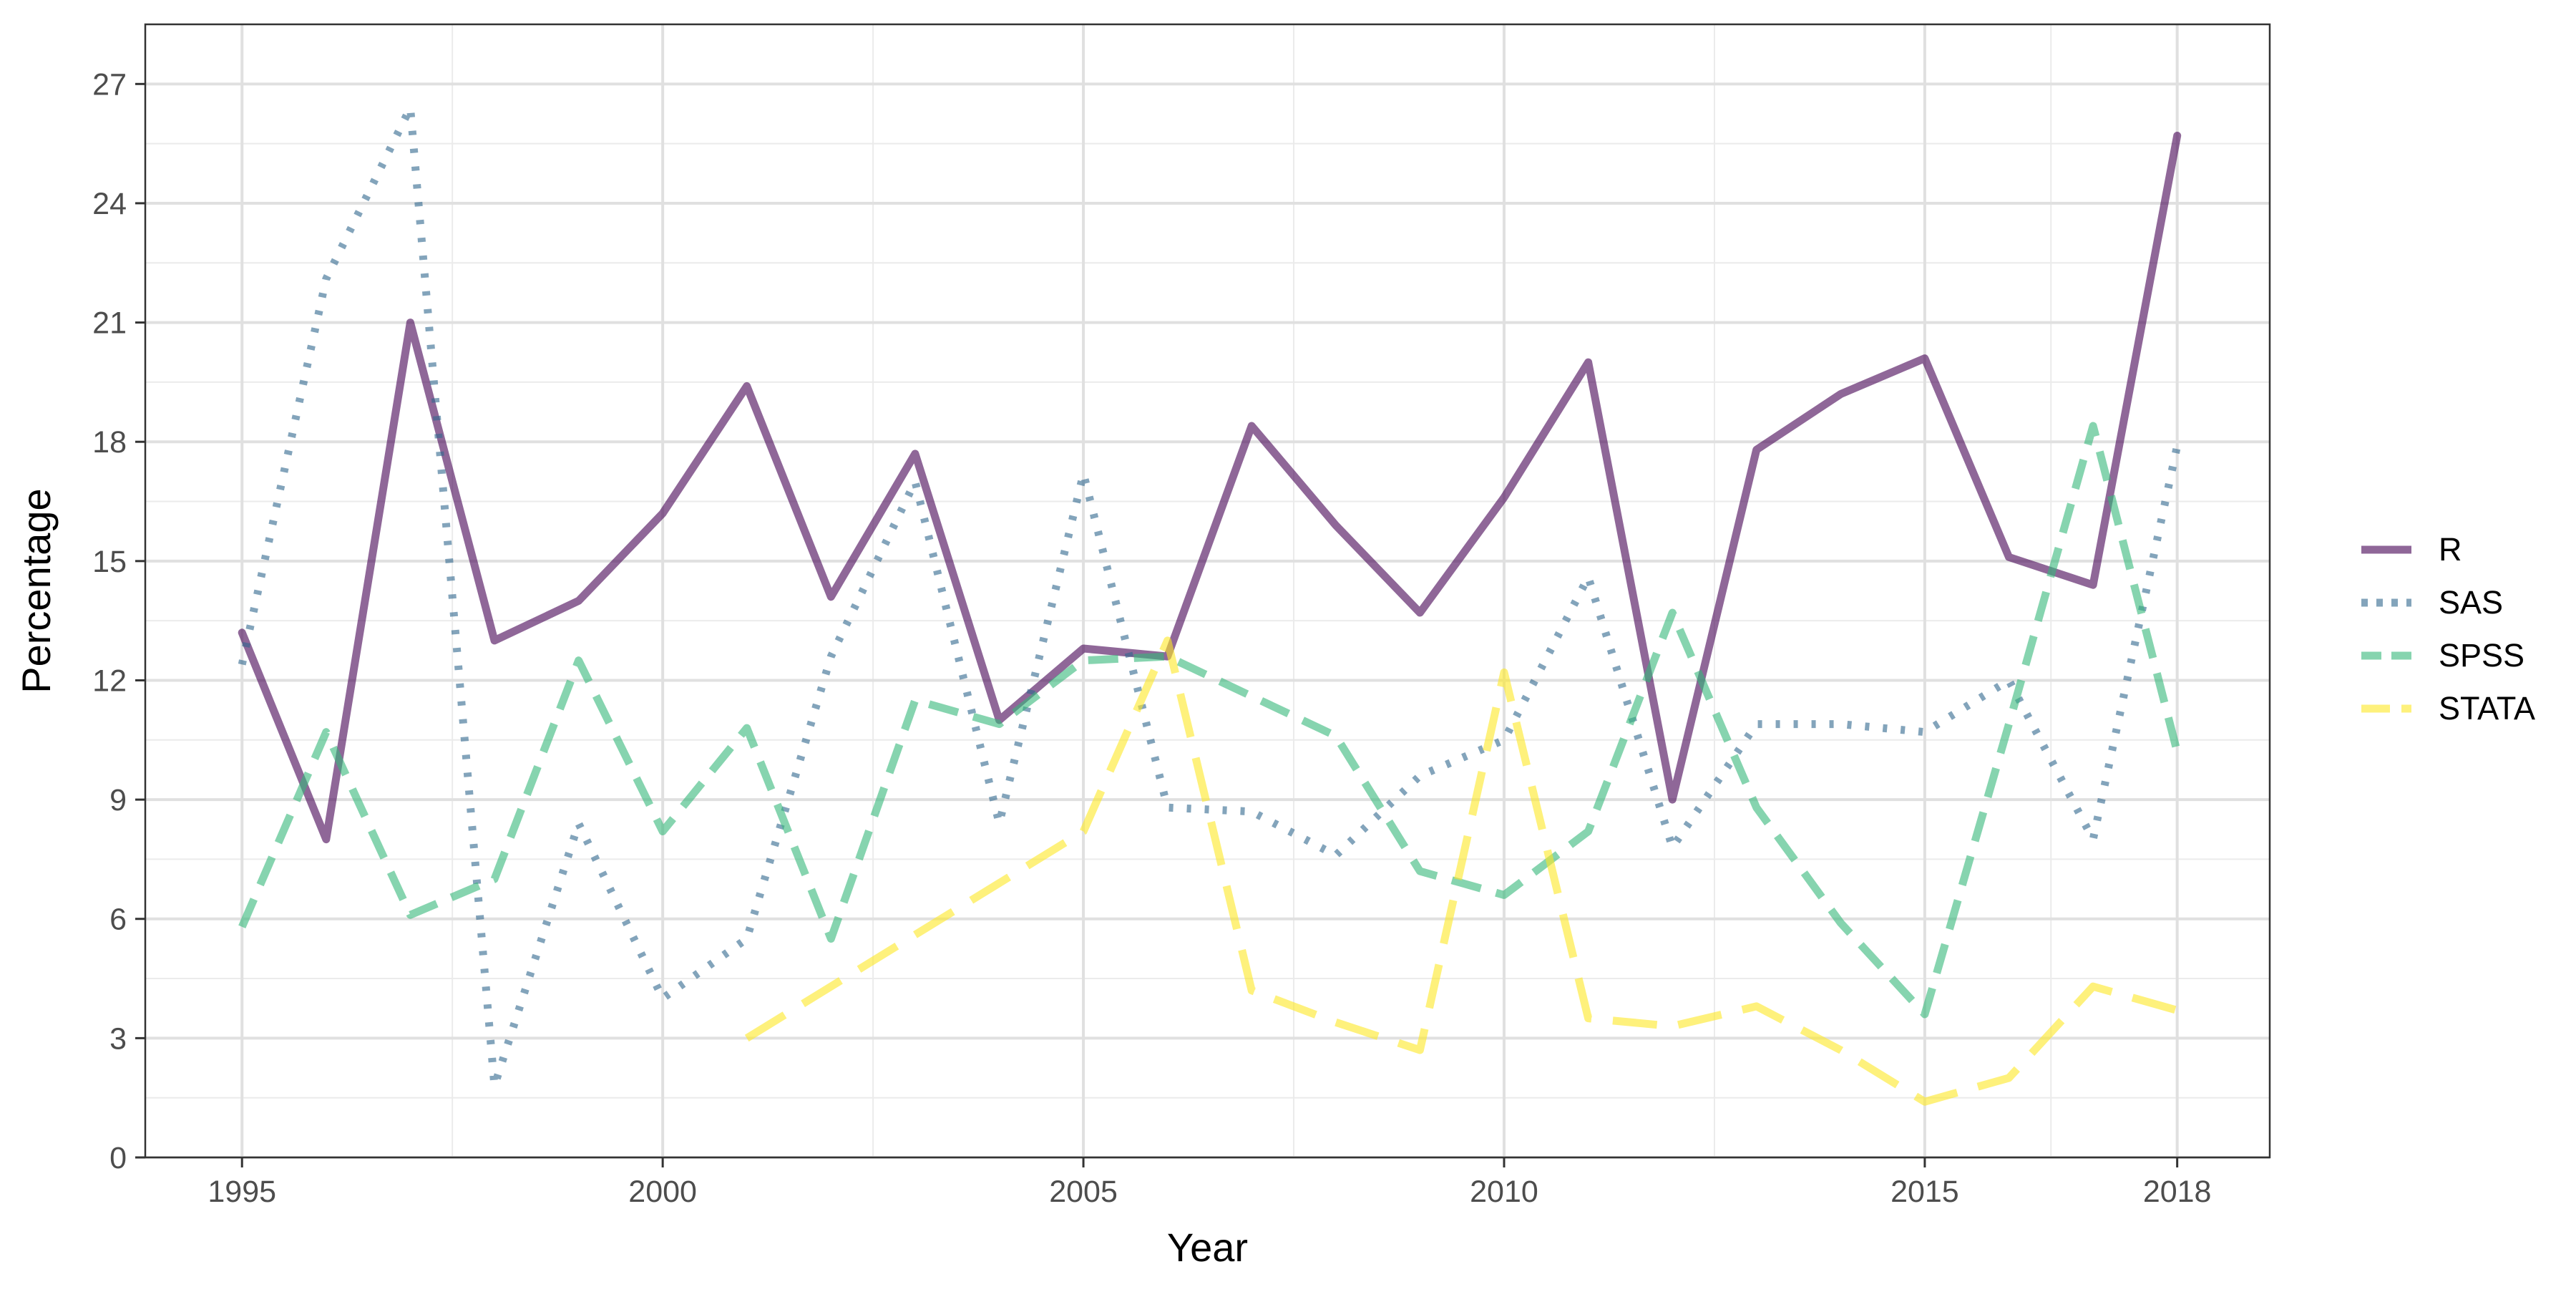  Describe the element at coordinates (242, 1192) in the screenshot. I see `x-tick-label: 1995` at that location.